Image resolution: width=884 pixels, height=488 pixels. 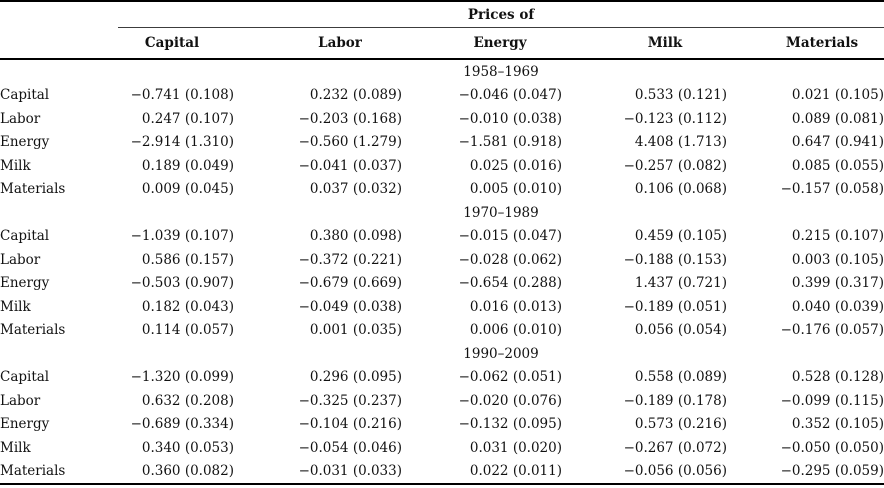 What do you see at coordinates (510, 118) in the screenshot?
I see `value-cell: −0.010 (0.038)` at bounding box center [510, 118].